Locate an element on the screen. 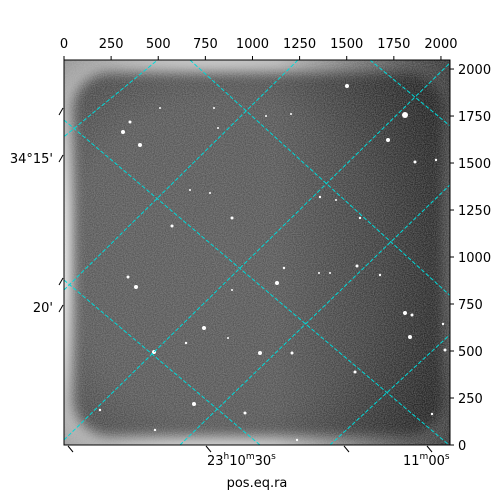  top-tick-label: 1250 is located at coordinates (299, 44).